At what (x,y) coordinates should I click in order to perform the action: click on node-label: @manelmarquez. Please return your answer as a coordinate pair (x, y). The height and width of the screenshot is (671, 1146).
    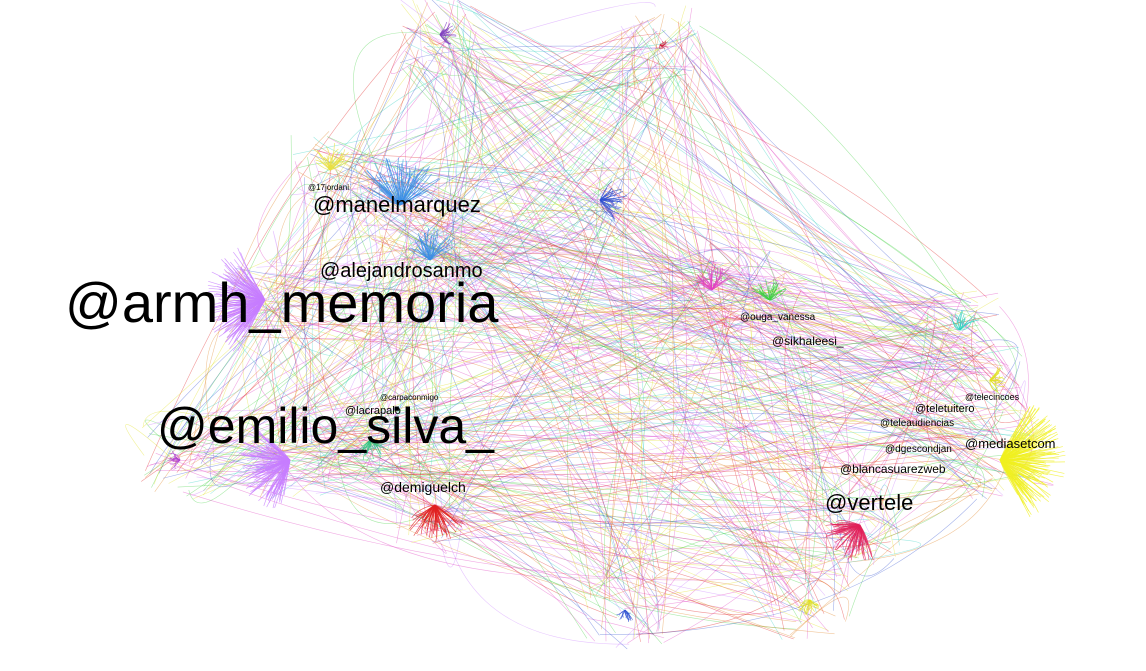
    Looking at the image, I should click on (397, 204).